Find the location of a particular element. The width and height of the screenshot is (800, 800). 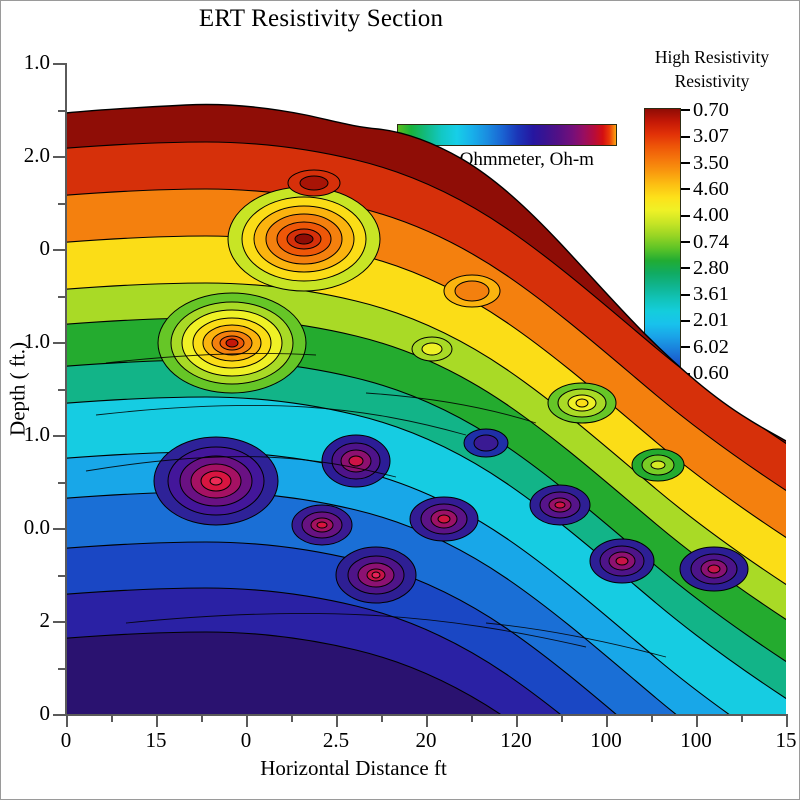

legend-high-resistivity-label: High Resistivity is located at coordinates (712, 57).